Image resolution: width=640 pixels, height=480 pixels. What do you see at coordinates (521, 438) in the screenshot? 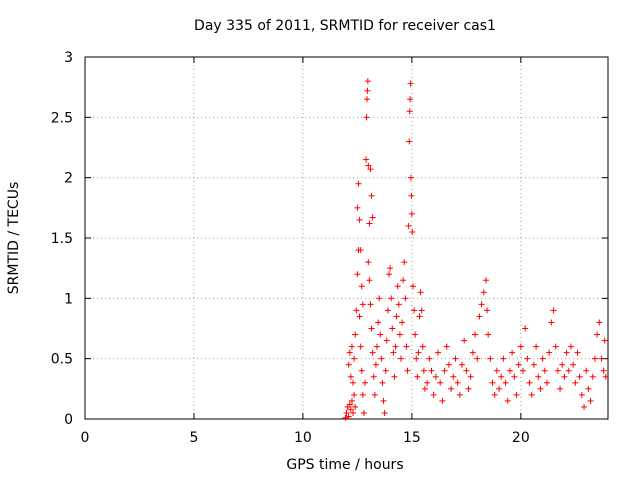
I see `x-tick-label: 20` at bounding box center [521, 438].